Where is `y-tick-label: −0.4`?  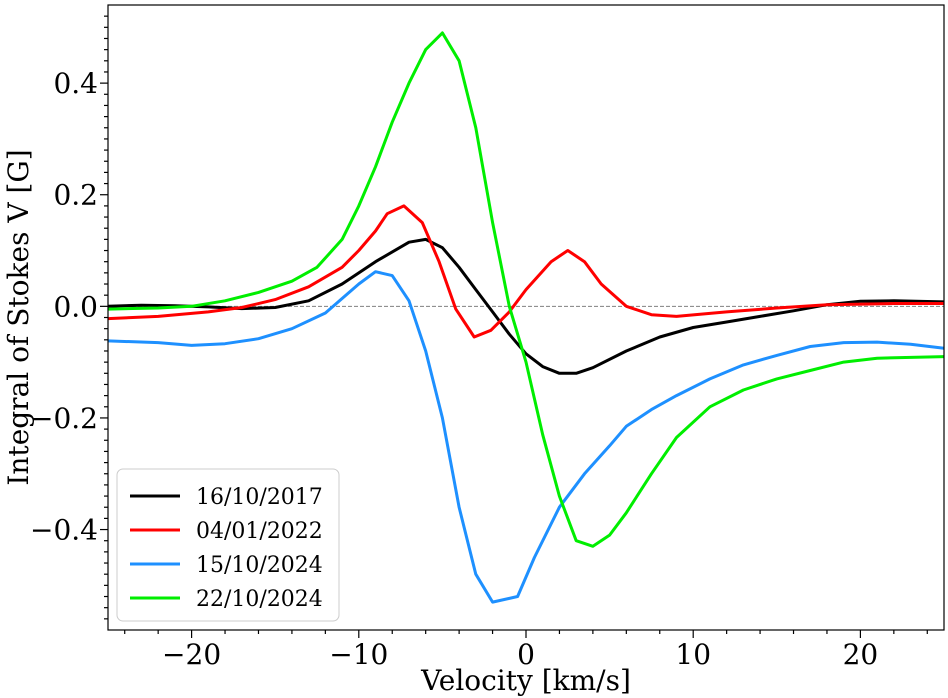
y-tick-label: −0.4 is located at coordinates (64, 530).